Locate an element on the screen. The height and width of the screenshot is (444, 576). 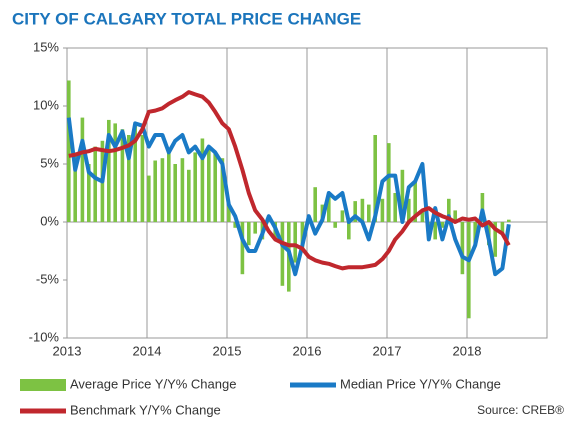
y-tick-label: 15% is located at coordinates (46, 46).